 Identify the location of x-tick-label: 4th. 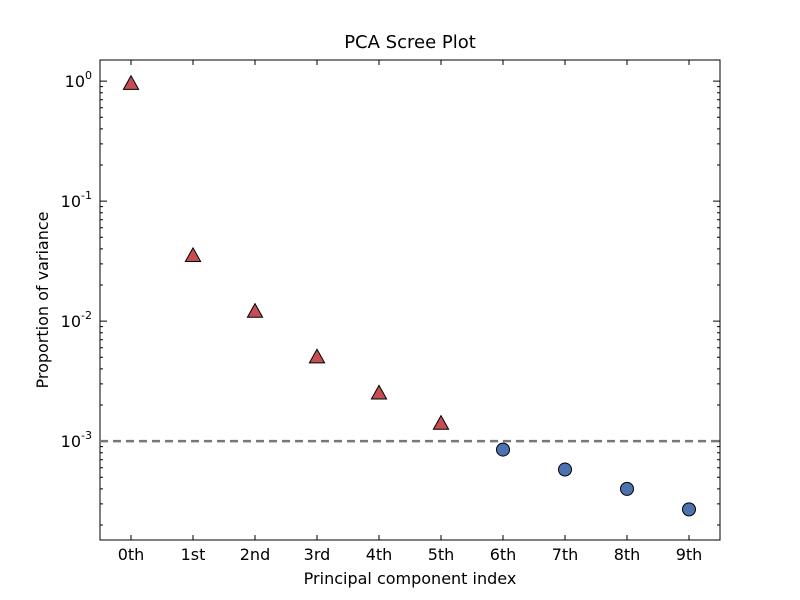
(379, 554).